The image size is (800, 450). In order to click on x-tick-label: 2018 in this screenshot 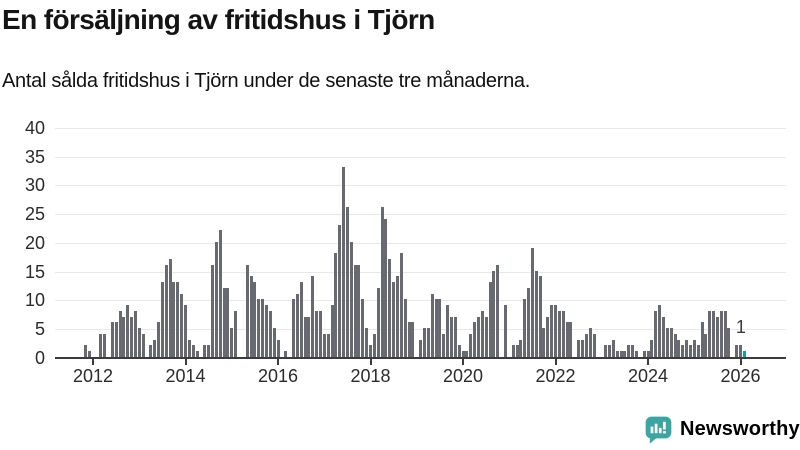, I will do `click(370, 376)`.